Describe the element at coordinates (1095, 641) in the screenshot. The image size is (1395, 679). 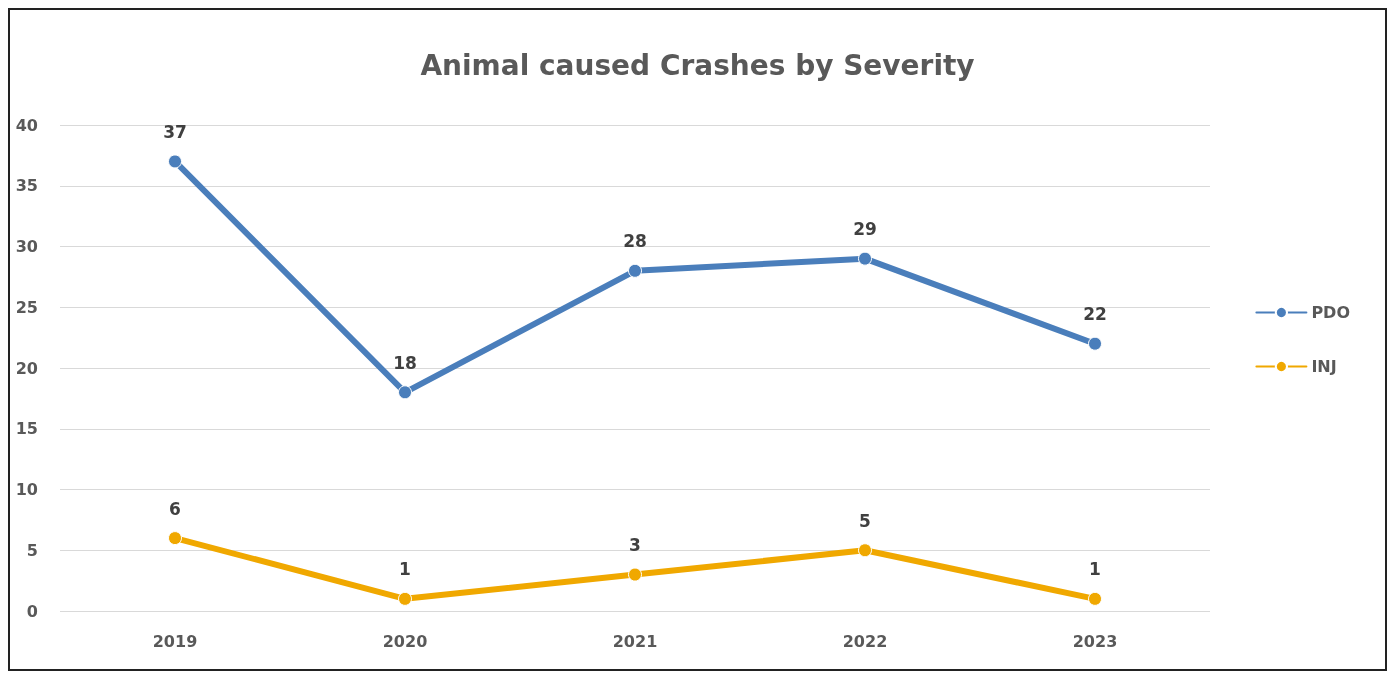
I see `x-tick-label: 2023` at that location.